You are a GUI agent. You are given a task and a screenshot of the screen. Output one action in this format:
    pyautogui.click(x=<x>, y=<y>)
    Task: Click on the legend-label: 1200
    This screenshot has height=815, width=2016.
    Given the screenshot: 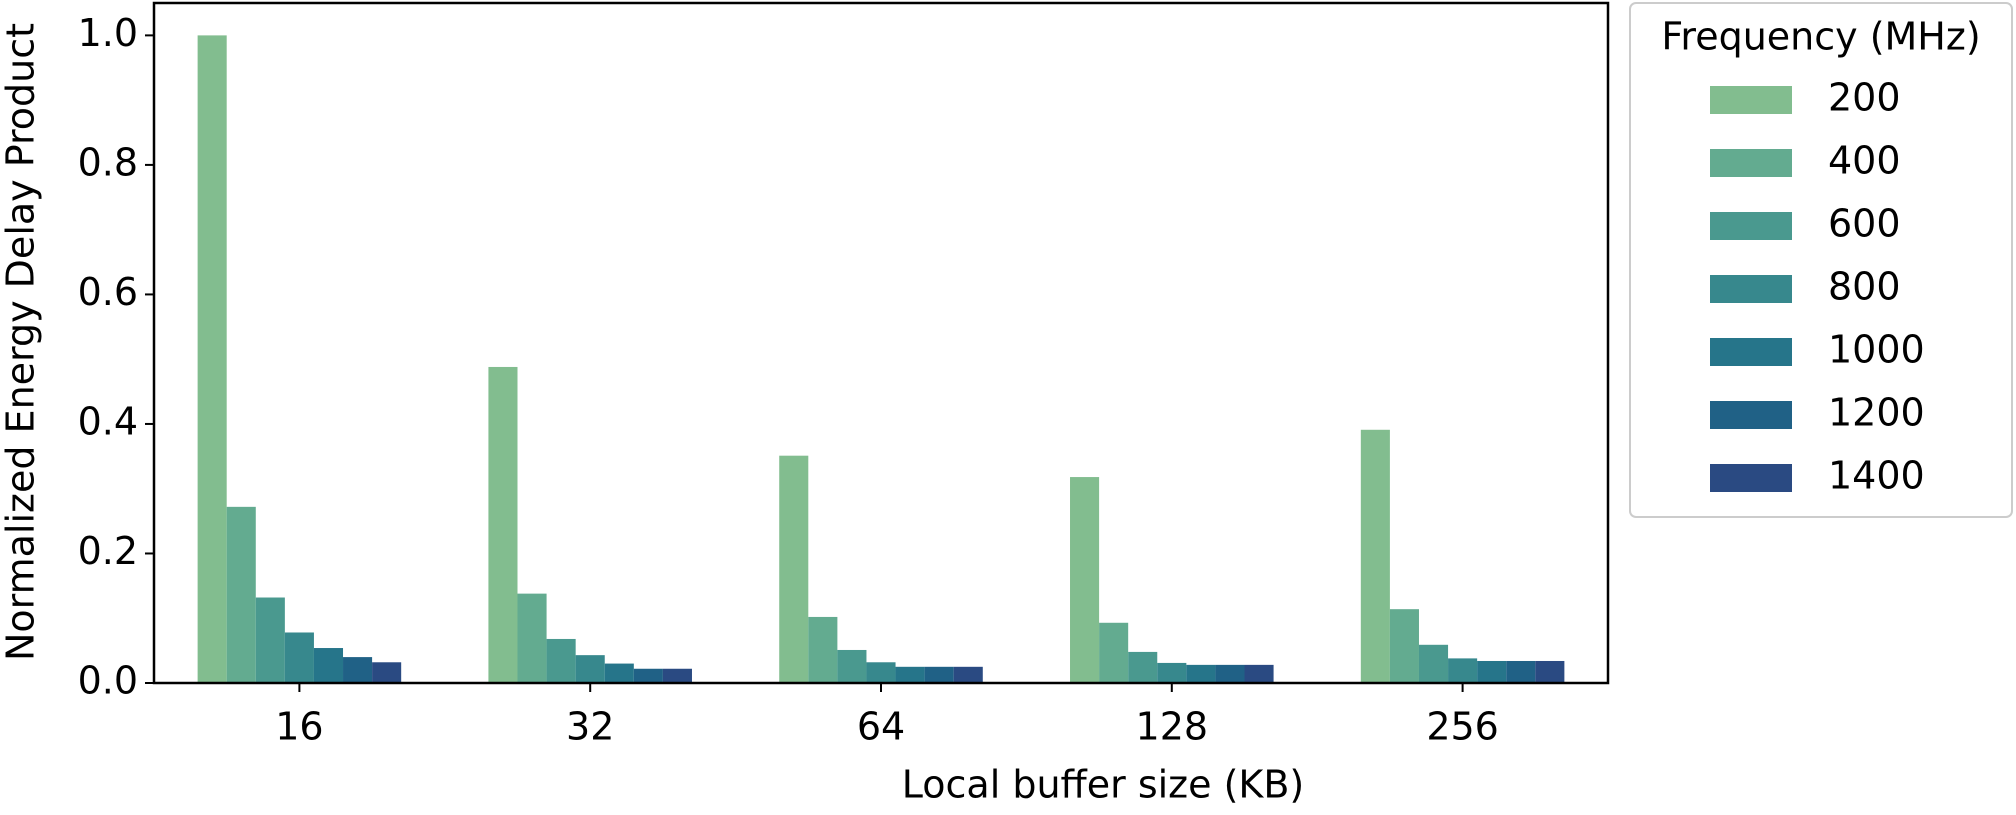 What is the action you would take?
    pyautogui.click(x=1876, y=413)
    